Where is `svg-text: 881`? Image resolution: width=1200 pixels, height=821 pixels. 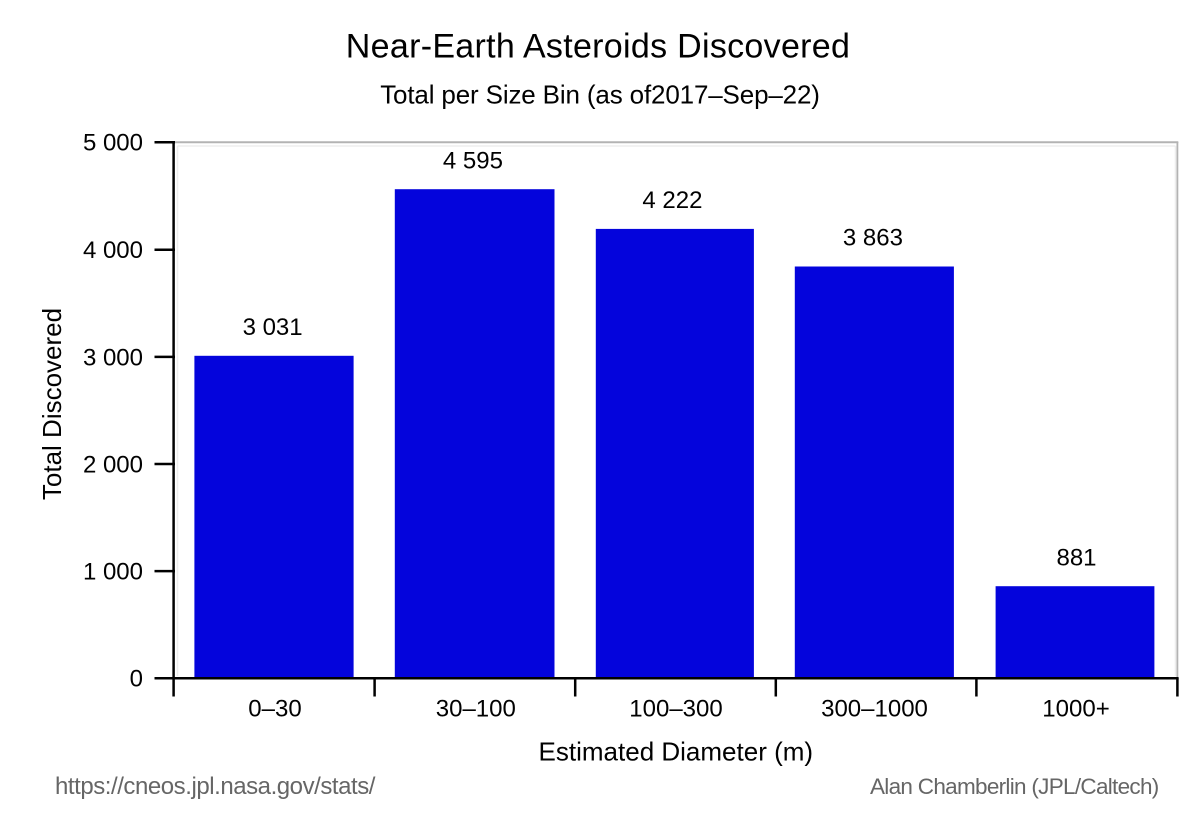 svg-text: 881 is located at coordinates (1076, 557).